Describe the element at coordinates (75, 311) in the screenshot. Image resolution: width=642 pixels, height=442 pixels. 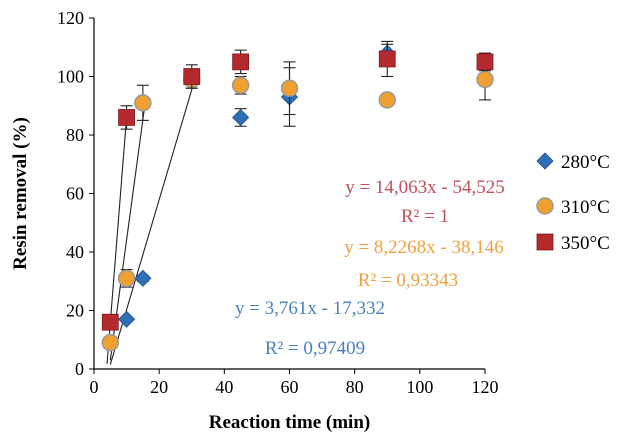
I see `y-tick-label: 20` at that location.